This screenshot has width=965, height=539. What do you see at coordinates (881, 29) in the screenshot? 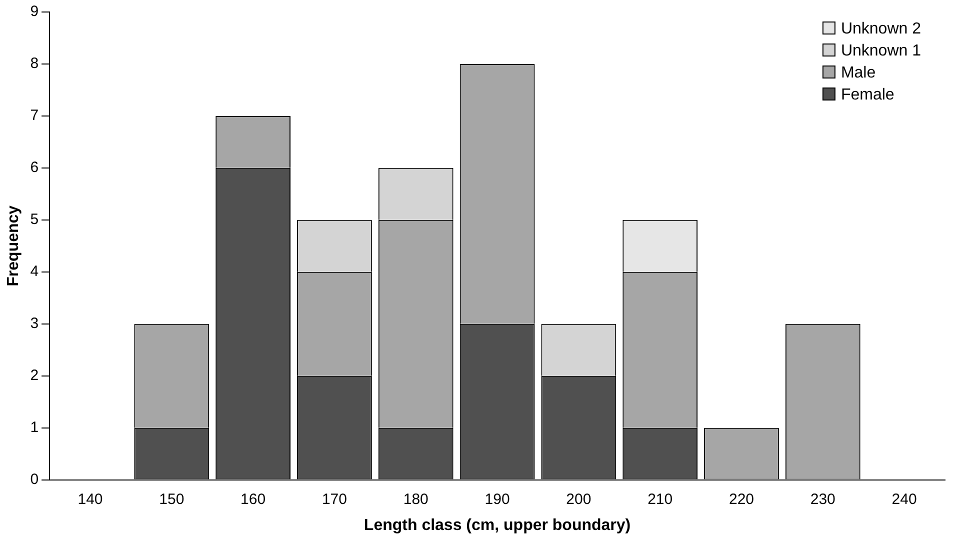
I see `legend-label: Unknown 2` at bounding box center [881, 29].